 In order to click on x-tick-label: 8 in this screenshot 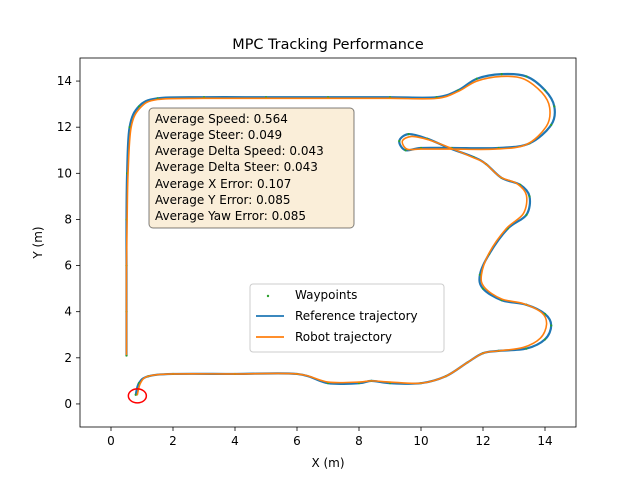, I will do `click(359, 441)`.